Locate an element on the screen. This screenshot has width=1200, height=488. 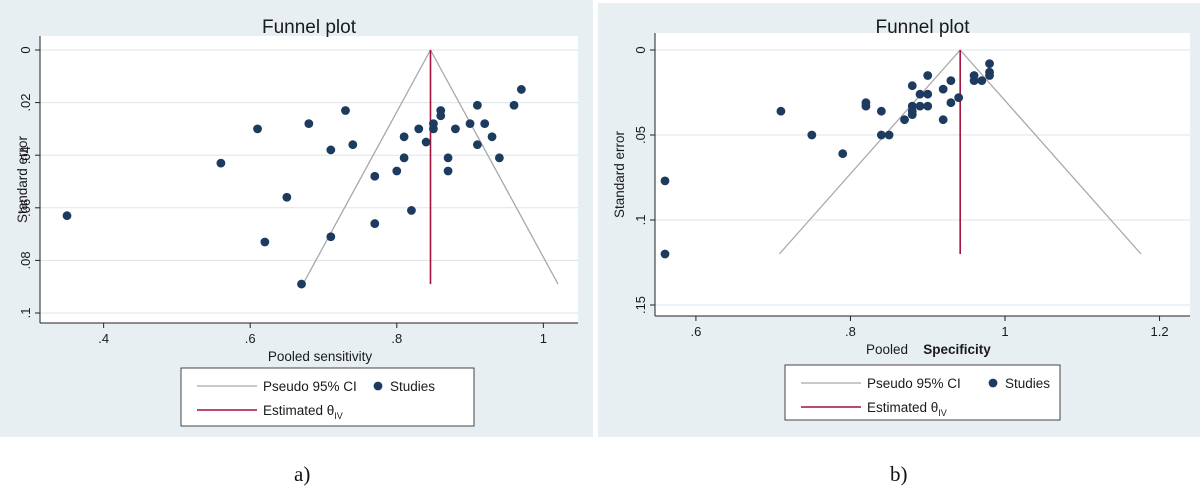
caption-b: b) is located at coordinates (899, 474).